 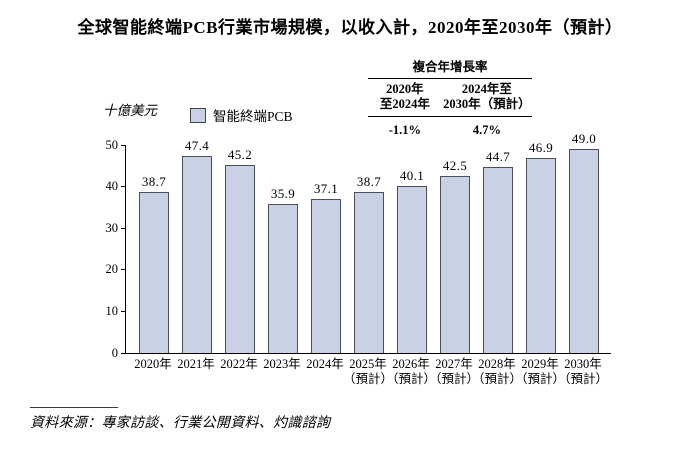 What do you see at coordinates (450, 67) in the screenshot?
I see `cagr-table-title: 複合年增長率` at bounding box center [450, 67].